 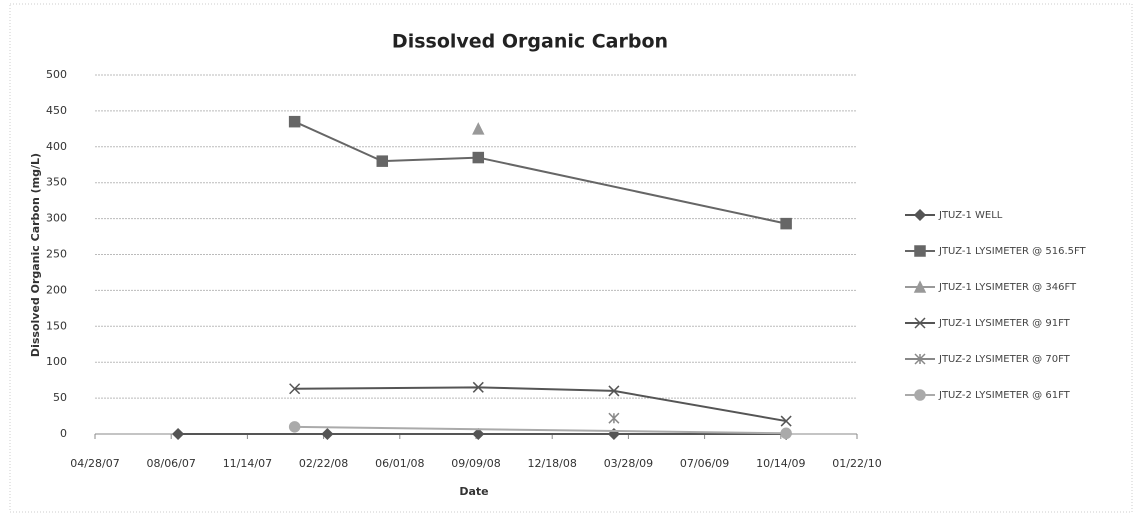 I want to click on x-tick-label: 02/22/08, so click(x=323, y=463).